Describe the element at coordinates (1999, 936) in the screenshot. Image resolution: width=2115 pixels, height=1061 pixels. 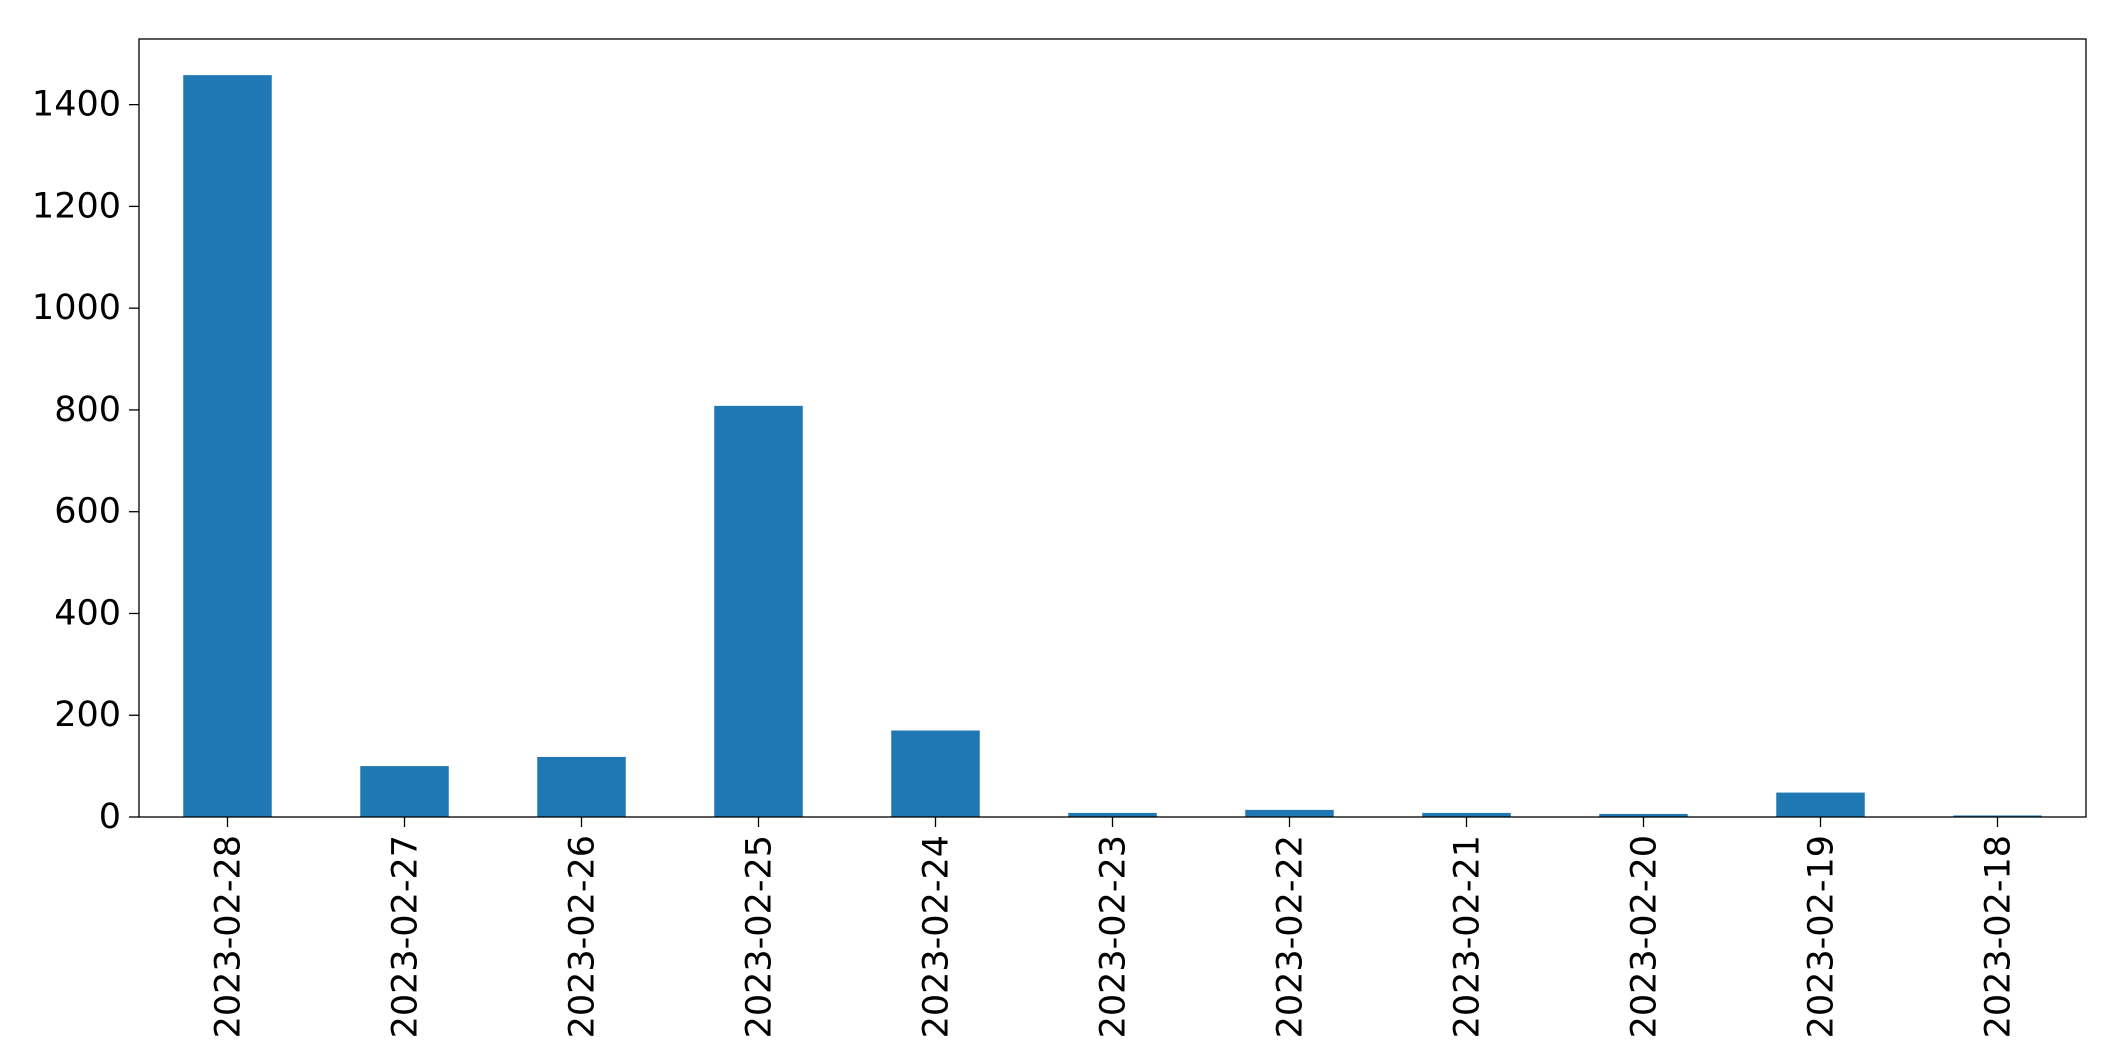
I see `x-tick-label: 2023-02-18` at that location.